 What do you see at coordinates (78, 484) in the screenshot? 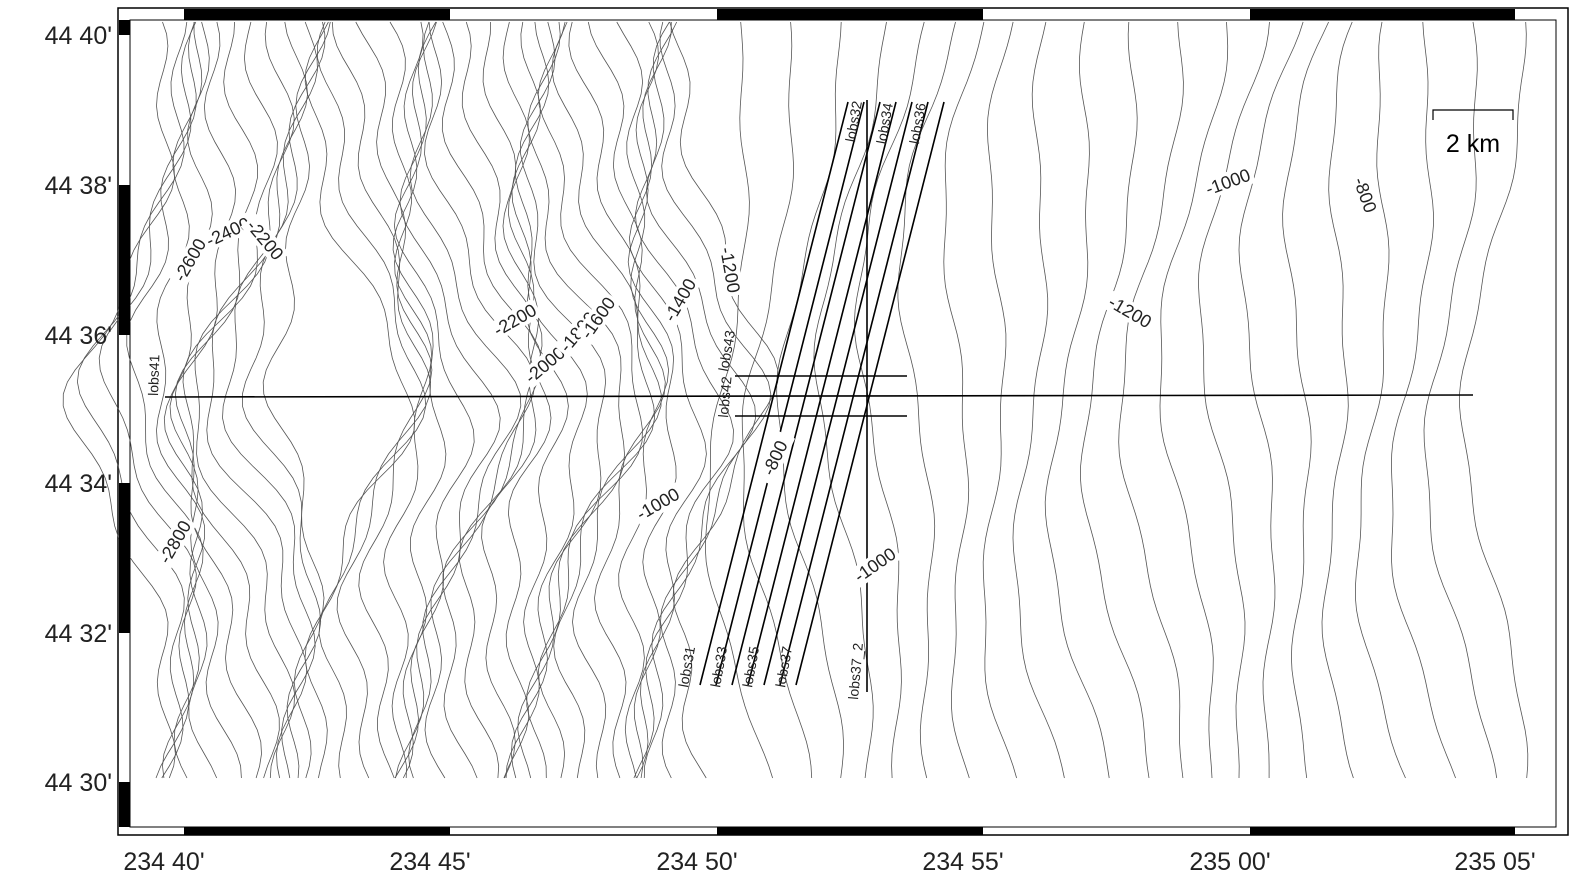
I see `lat-tick-label: 44 34'` at bounding box center [78, 484].